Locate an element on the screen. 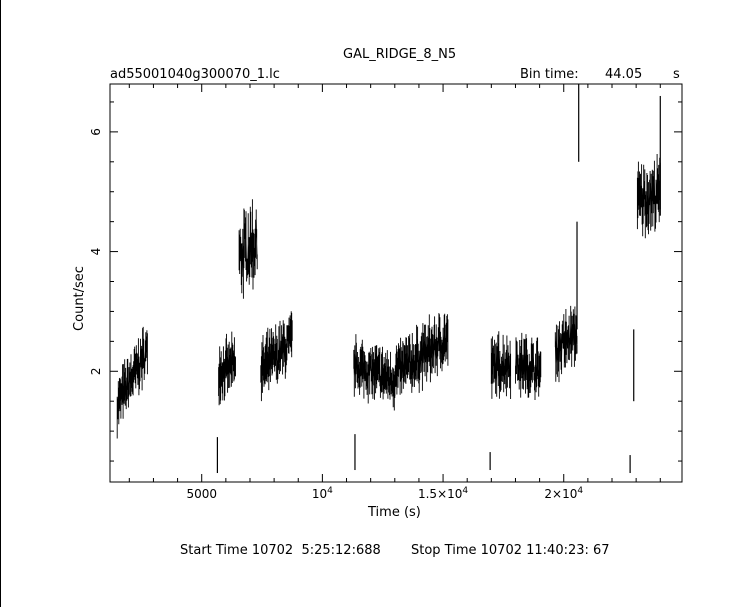 The image size is (743, 607). bin-time-unit: s is located at coordinates (676, 74).